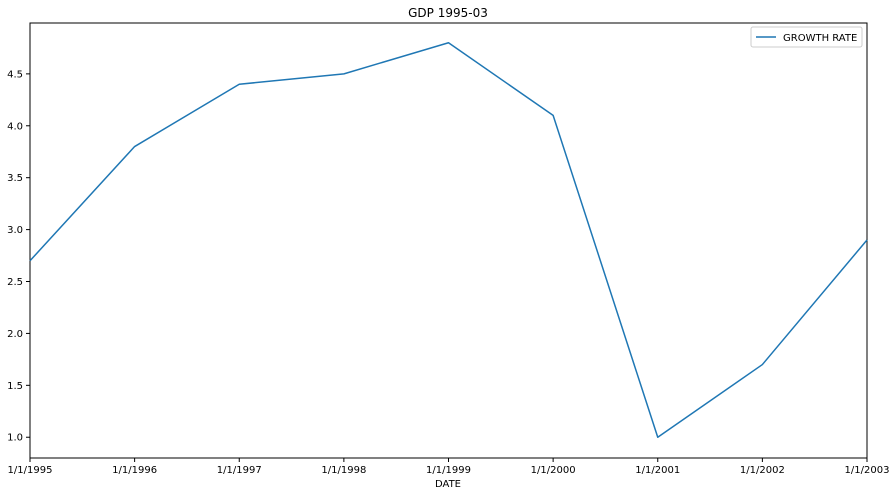 The image size is (896, 500). What do you see at coordinates (657, 470) in the screenshot?
I see `x-tick-label: 1/1/2001` at bounding box center [657, 470].